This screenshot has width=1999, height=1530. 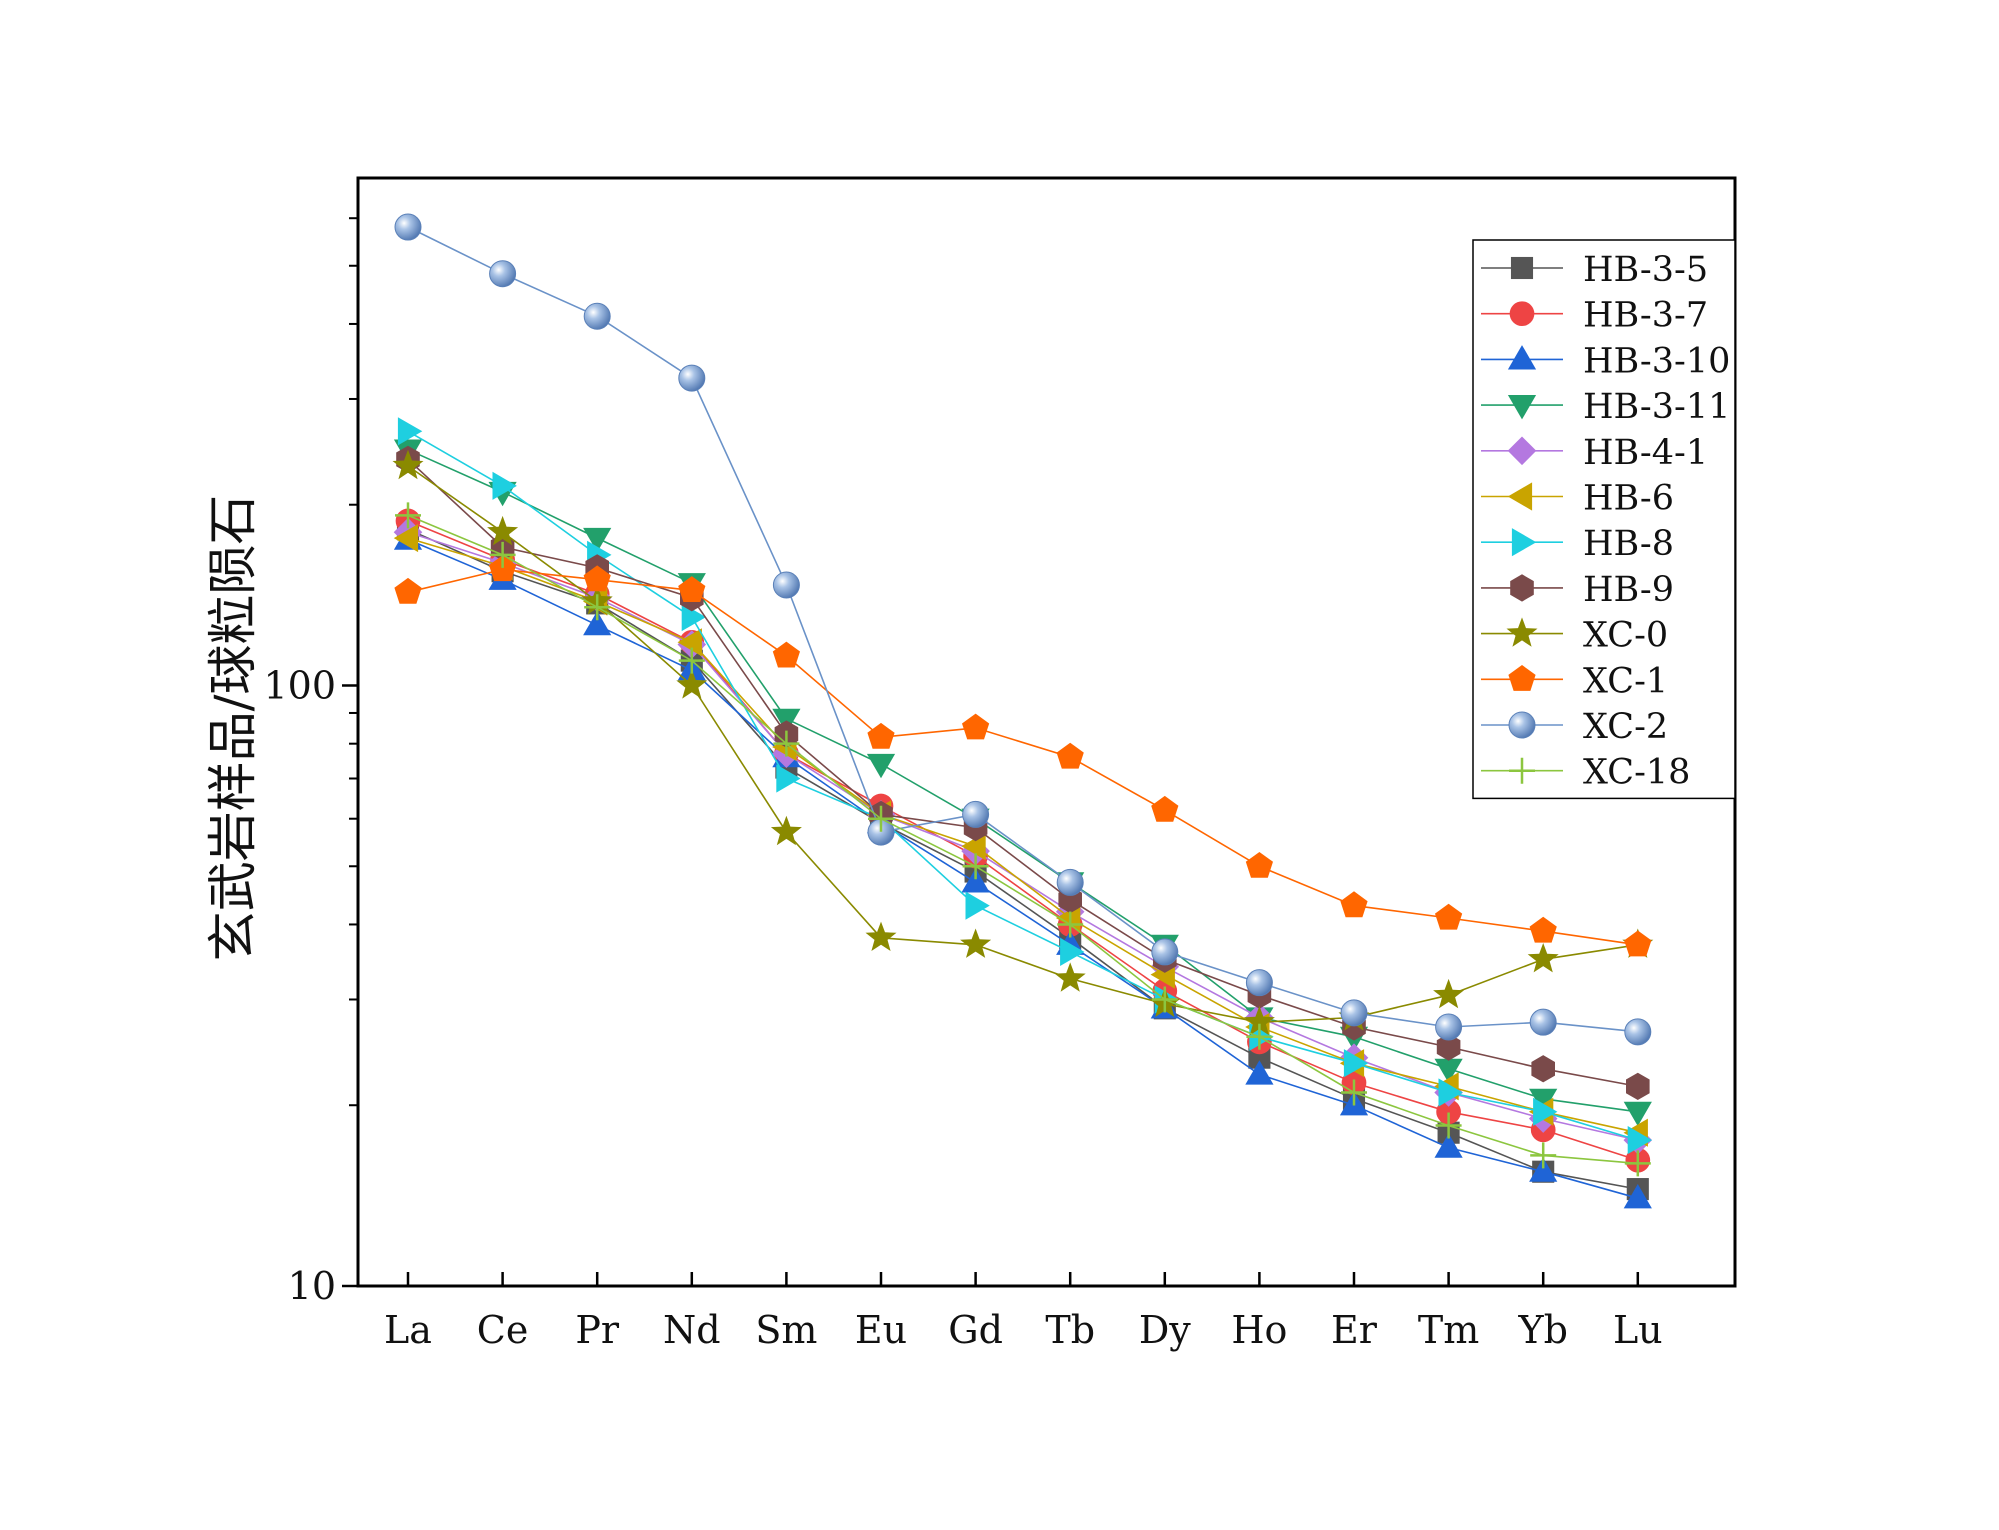 What do you see at coordinates (786, 654) in the screenshot?
I see `point-xc-1-sm` at bounding box center [786, 654].